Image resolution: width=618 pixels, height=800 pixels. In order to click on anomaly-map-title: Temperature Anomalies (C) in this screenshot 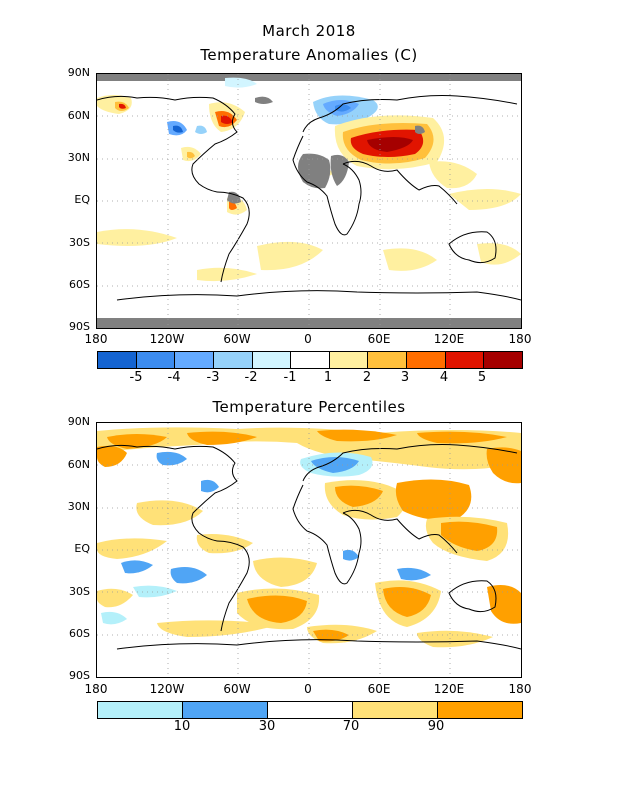, I will do `click(309, 55)`.